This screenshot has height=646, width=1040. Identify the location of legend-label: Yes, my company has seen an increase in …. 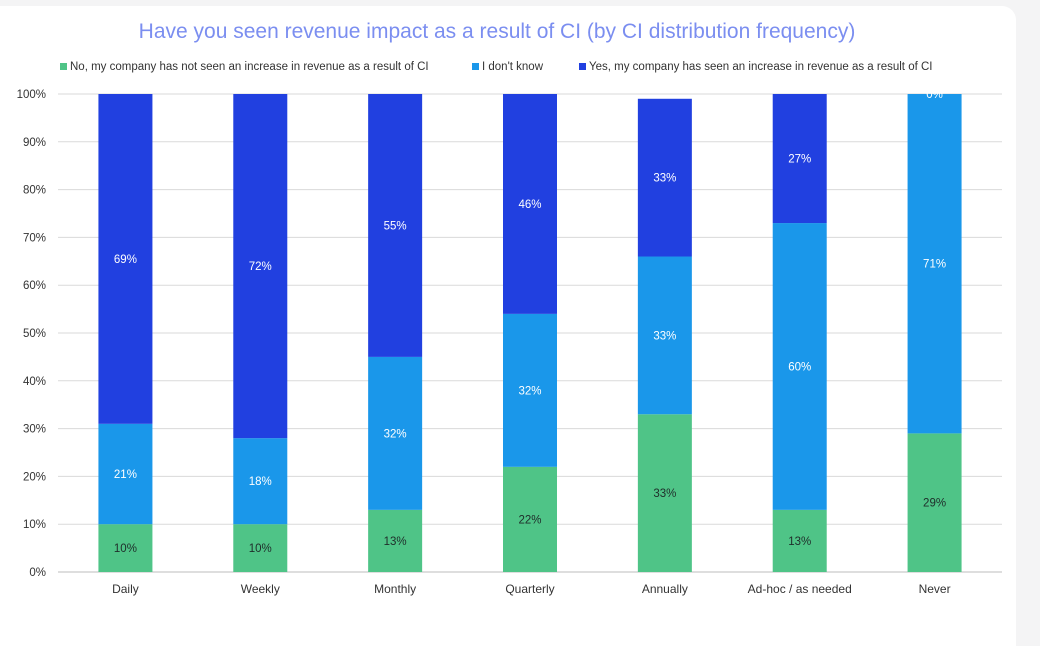
(760, 67).